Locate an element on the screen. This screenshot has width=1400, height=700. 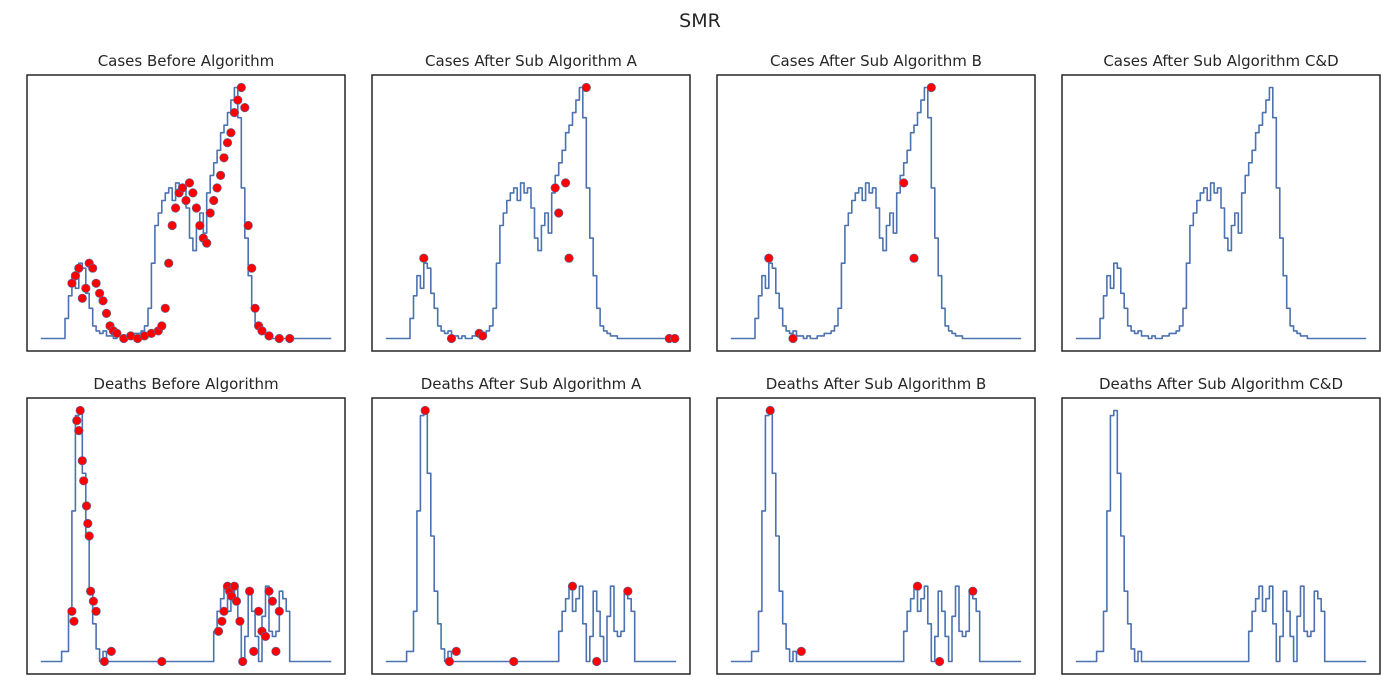
figure-title: SMR is located at coordinates (700, 21).